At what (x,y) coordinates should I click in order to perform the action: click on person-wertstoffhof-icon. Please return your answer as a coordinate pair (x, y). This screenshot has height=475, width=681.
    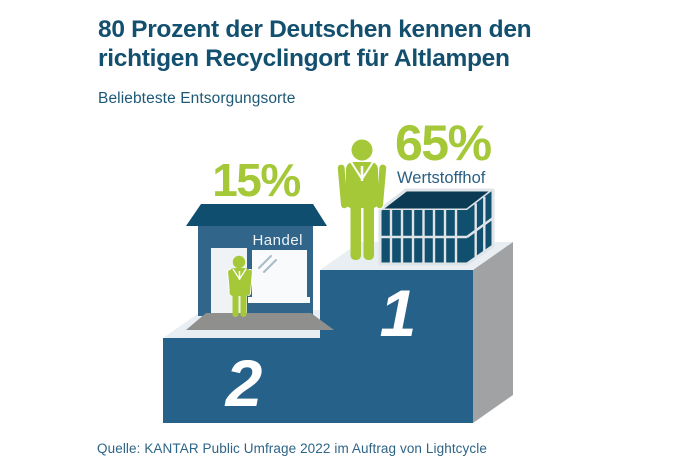
    Looking at the image, I should click on (362, 199).